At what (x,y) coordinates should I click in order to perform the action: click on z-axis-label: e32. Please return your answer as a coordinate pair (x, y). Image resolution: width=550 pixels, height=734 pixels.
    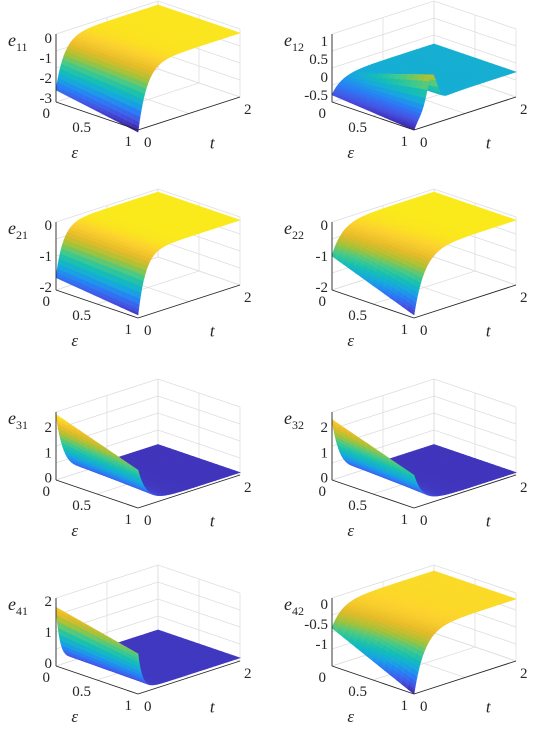
    Looking at the image, I should click on (294, 420).